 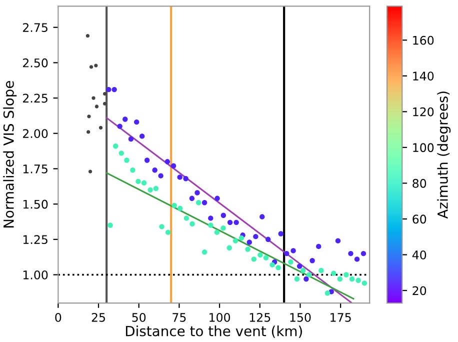 What do you see at coordinates (220, 317) in the screenshot?
I see `x-tick-label: 100` at bounding box center [220, 317].